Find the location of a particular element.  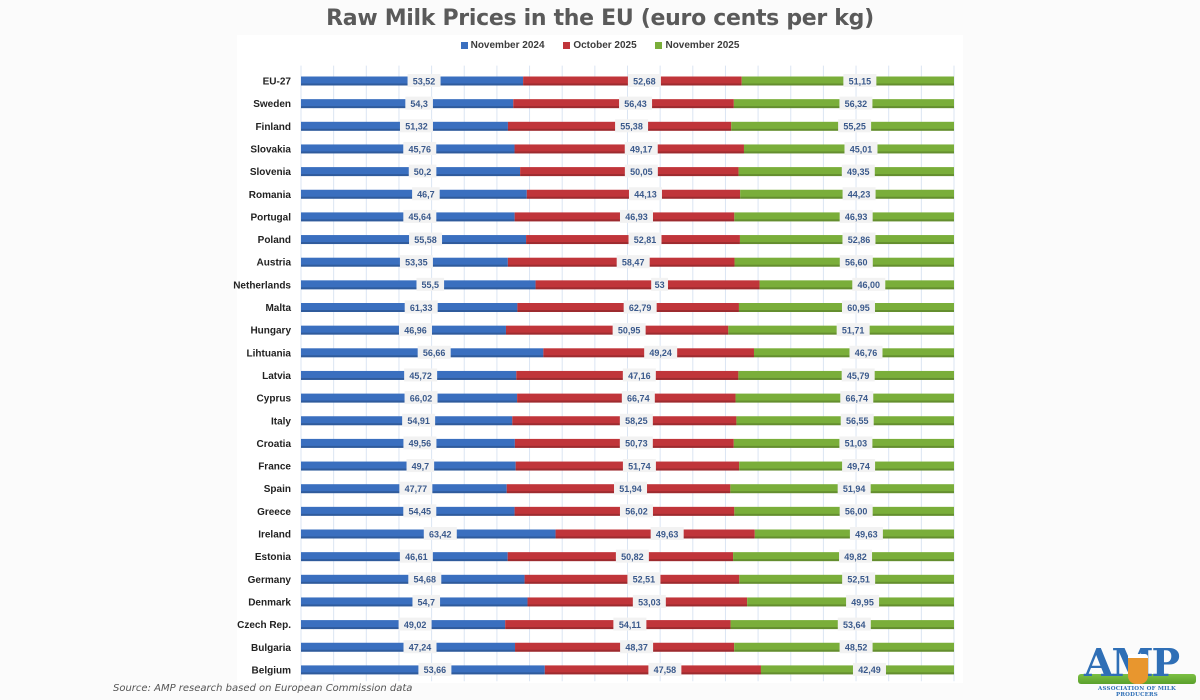

category-label: Belgium is located at coordinates (272, 670).